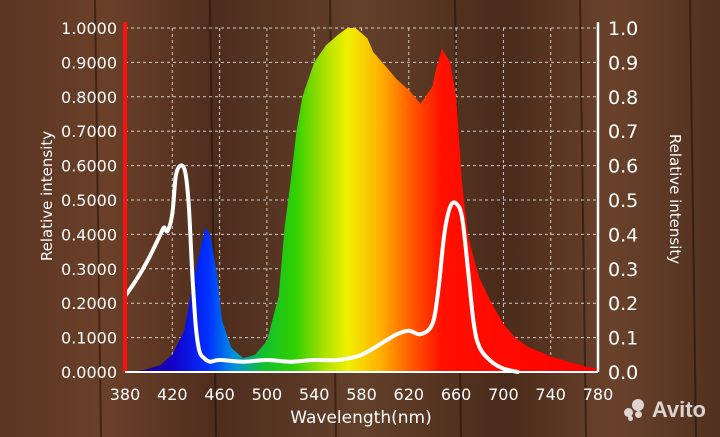 Image resolution: width=720 pixels, height=437 pixels. What do you see at coordinates (219, 394) in the screenshot?
I see `x-tick-label: 460` at bounding box center [219, 394].